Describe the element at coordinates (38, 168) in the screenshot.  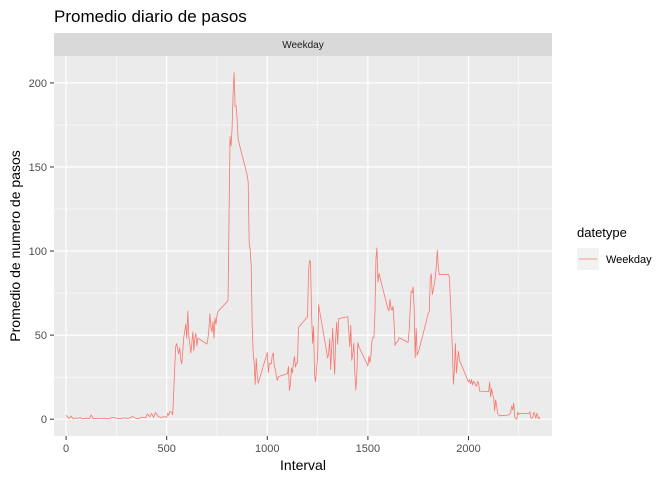
I see `y-tick-label: 150` at that location.